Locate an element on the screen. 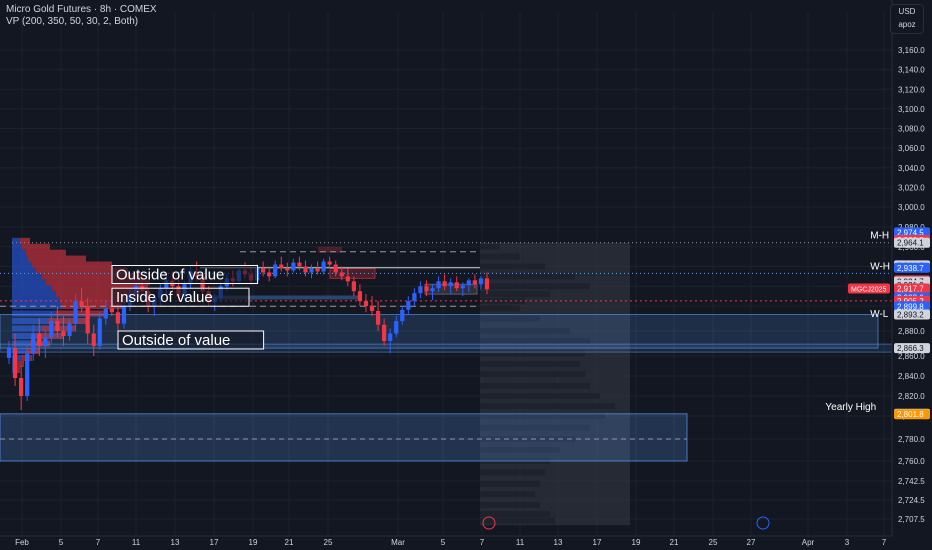  price-tick-label: 2,820.0 is located at coordinates (911, 396).